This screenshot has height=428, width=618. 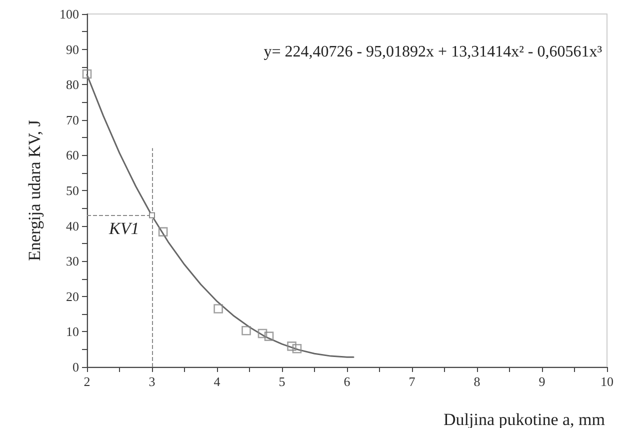 What do you see at coordinates (72, 84) in the screenshot?
I see `y-tick-label: 80` at bounding box center [72, 84].